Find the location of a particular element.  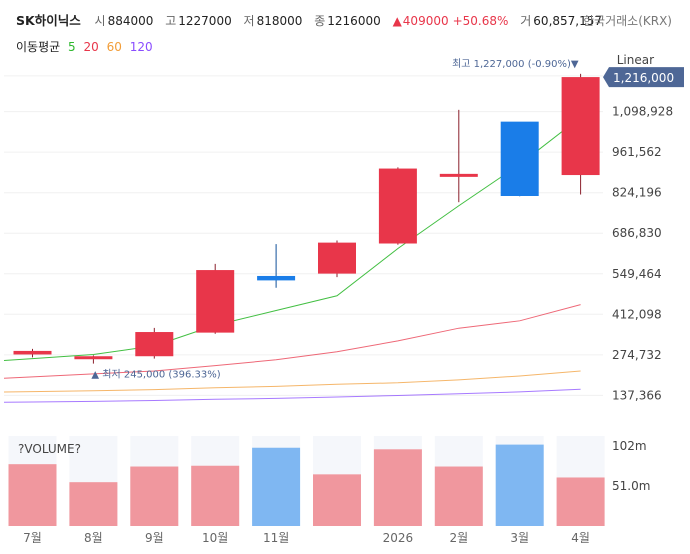

change-value: 409000 is located at coordinates (425, 21).